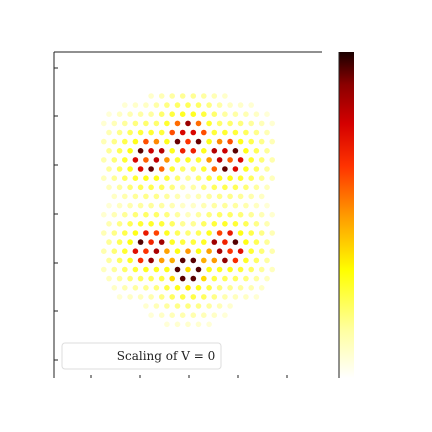 The image size is (432, 432). I want to click on x-ticks, so click(189, 376).